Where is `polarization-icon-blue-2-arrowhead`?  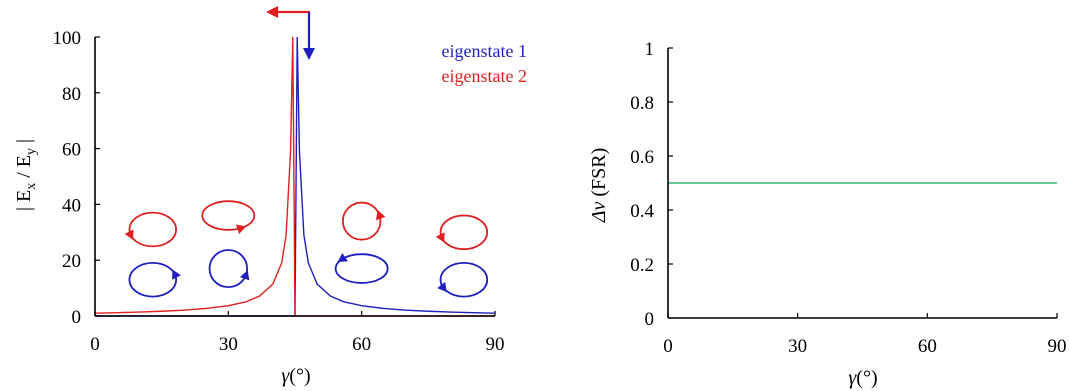
polarization-icon-blue-2-arrowhead is located at coordinates (244, 275).